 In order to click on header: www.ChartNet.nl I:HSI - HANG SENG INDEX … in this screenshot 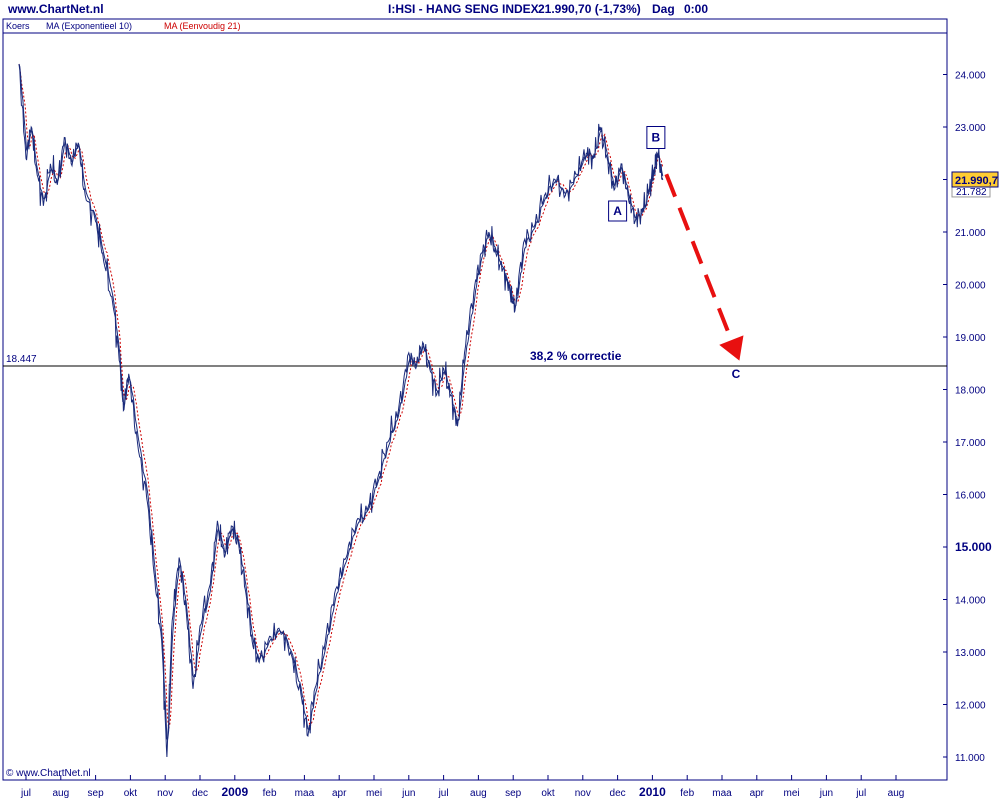, I will do `click(357, 9)`.